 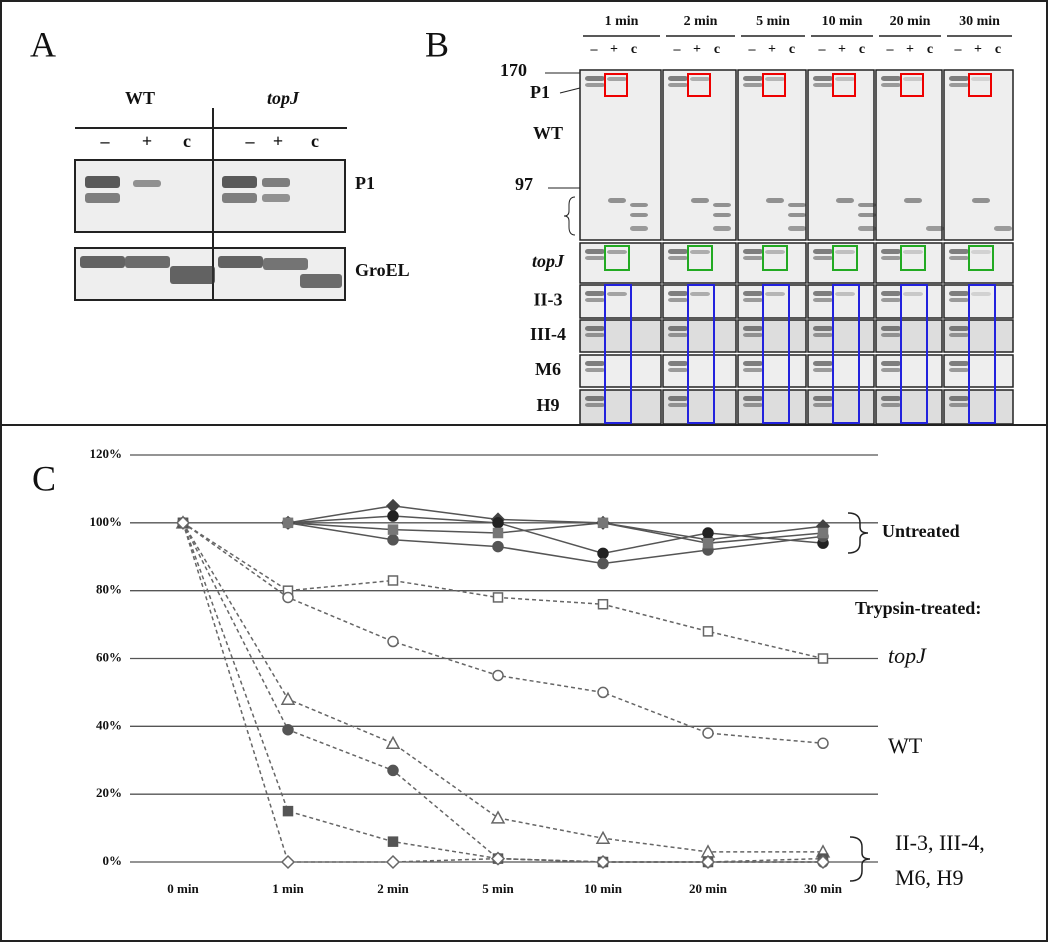 What do you see at coordinates (109, 589) in the screenshot?
I see `y-tick-label: 80%` at bounding box center [109, 589].